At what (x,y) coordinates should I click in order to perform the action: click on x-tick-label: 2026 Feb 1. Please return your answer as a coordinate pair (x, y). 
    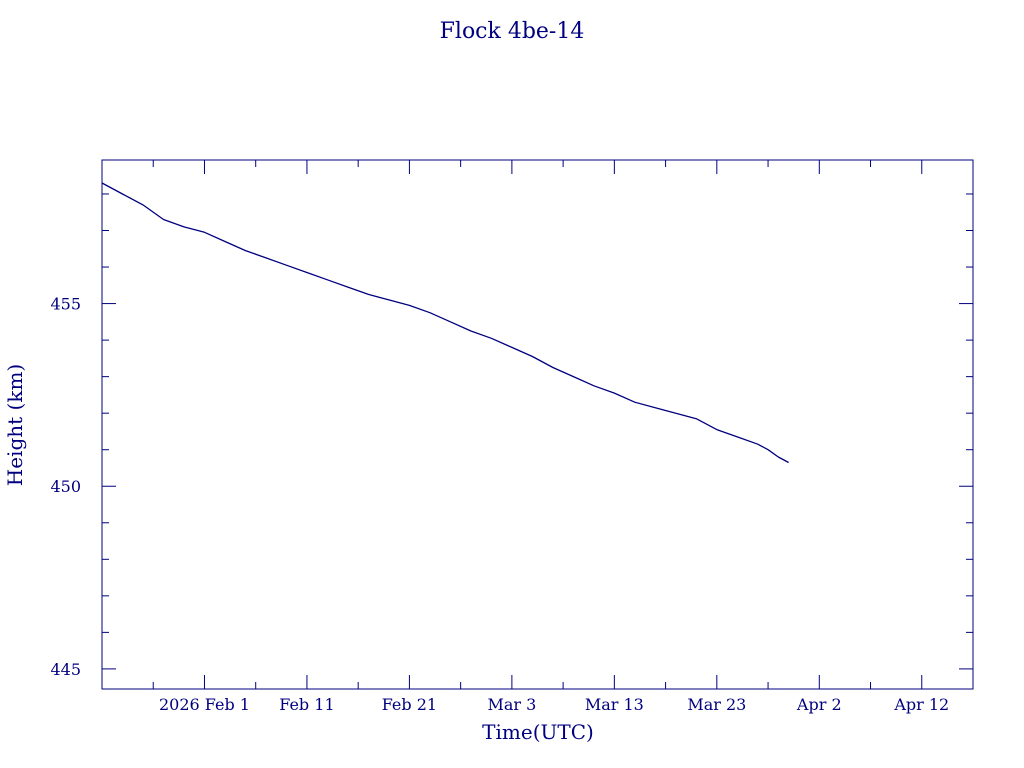
    Looking at the image, I should click on (204, 704).